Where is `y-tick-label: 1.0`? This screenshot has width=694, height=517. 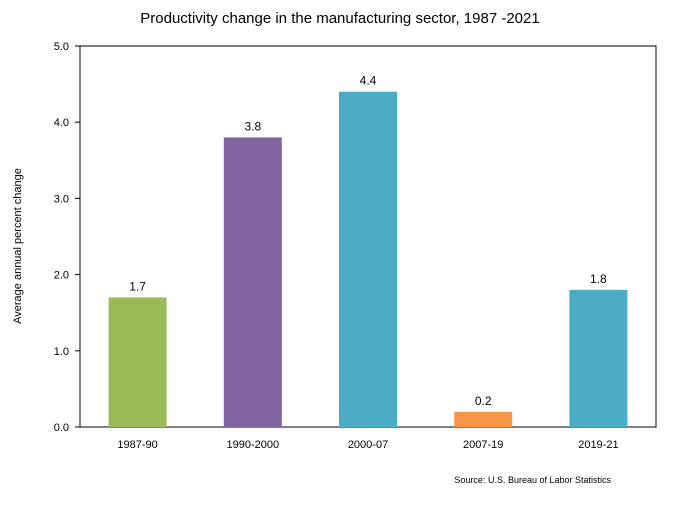 y-tick-label: 1.0 is located at coordinates (61, 352).